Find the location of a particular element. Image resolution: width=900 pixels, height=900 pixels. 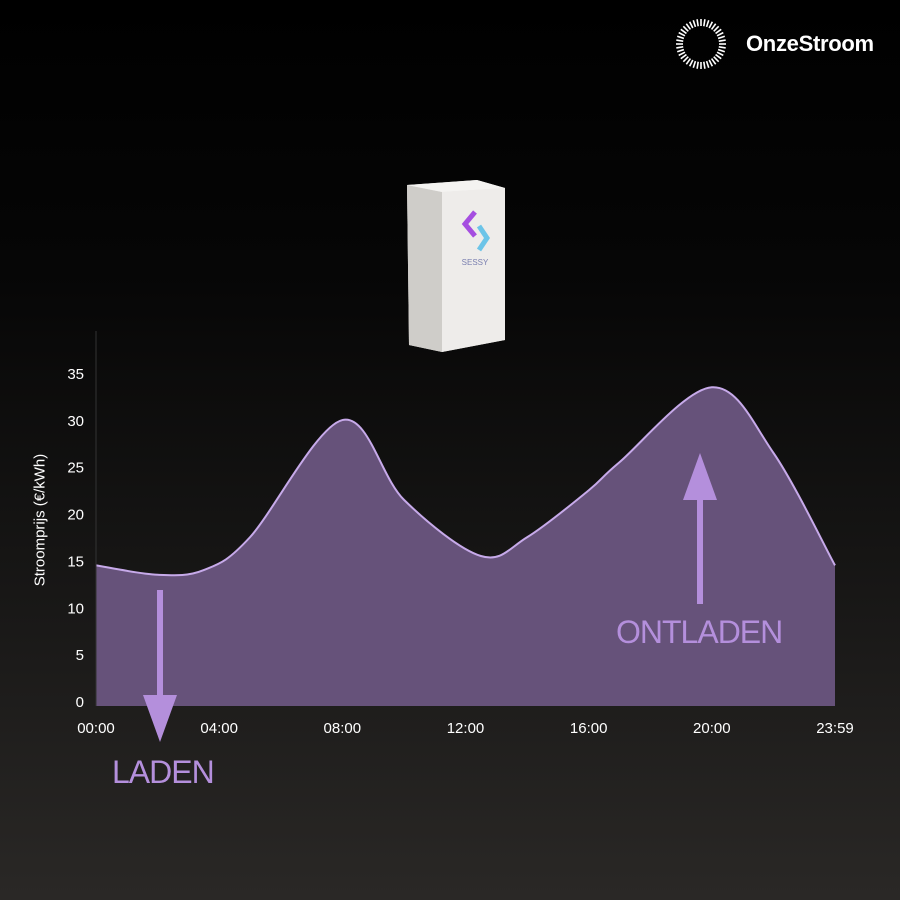

down-arrow-icon is located at coordinates (160, 666).